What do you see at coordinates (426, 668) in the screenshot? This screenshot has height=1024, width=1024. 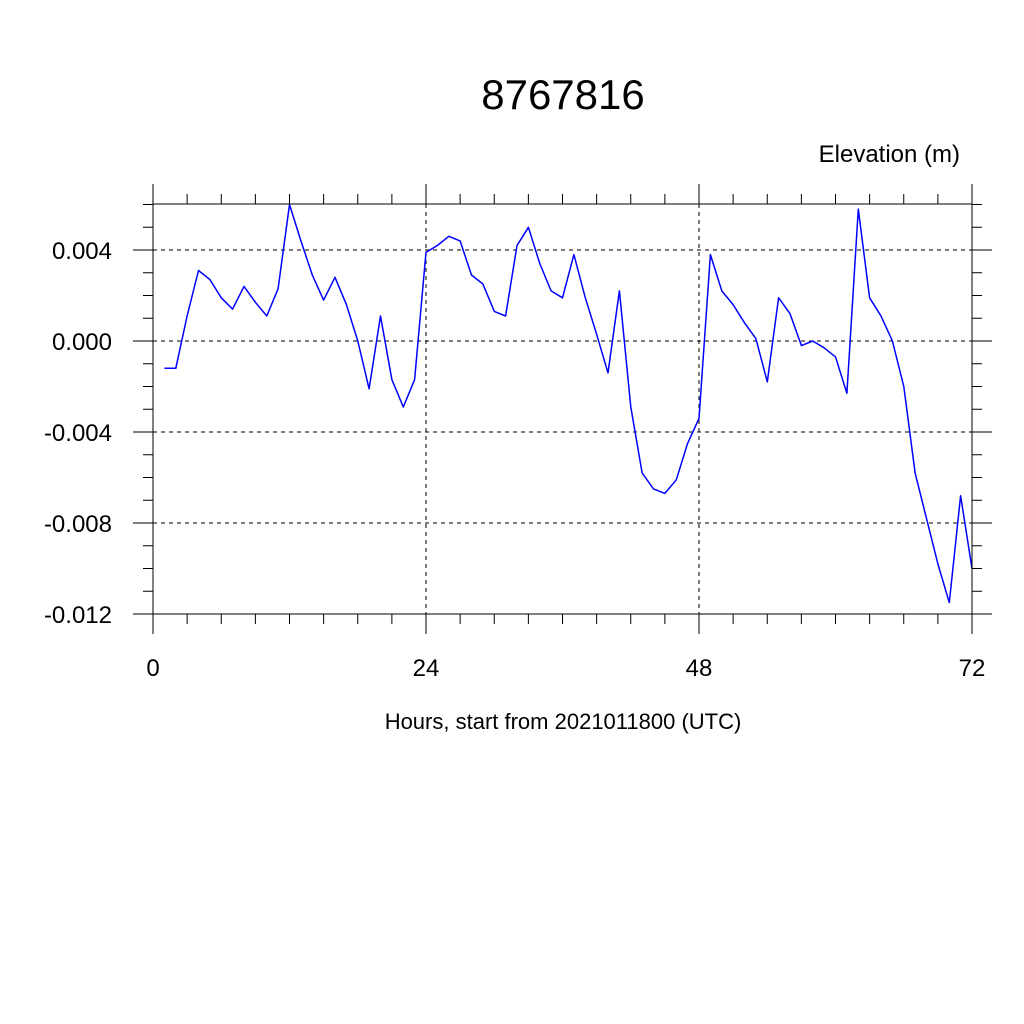 I see `x-tick-label-1: 24` at bounding box center [426, 668].